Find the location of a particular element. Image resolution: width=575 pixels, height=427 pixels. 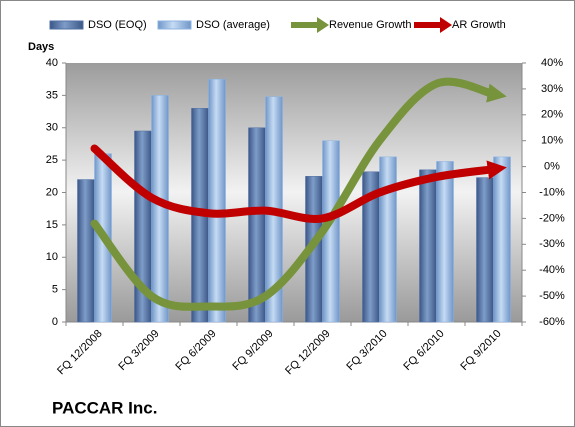

y-tick-label: 0 is located at coordinates (55, 322).